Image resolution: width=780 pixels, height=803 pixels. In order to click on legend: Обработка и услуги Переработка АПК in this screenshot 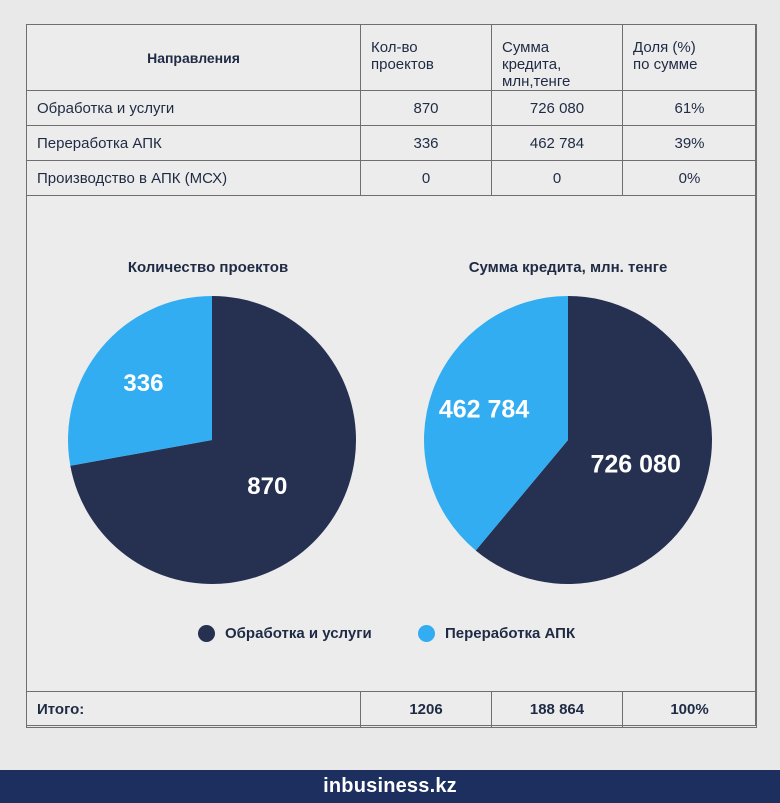, I will do `click(408, 637)`.